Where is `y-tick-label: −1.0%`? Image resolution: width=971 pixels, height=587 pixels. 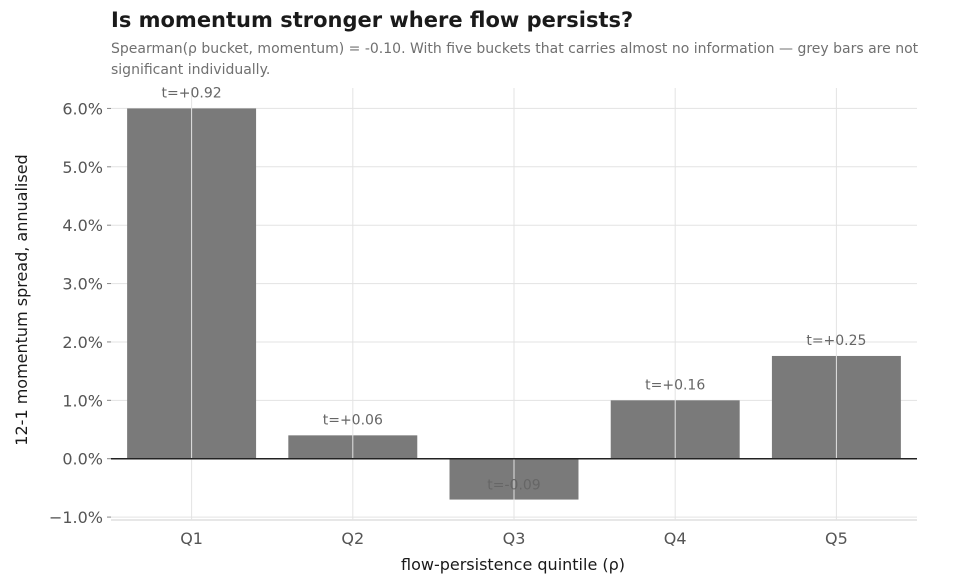
y-tick-label: −1.0% is located at coordinates (76, 517).